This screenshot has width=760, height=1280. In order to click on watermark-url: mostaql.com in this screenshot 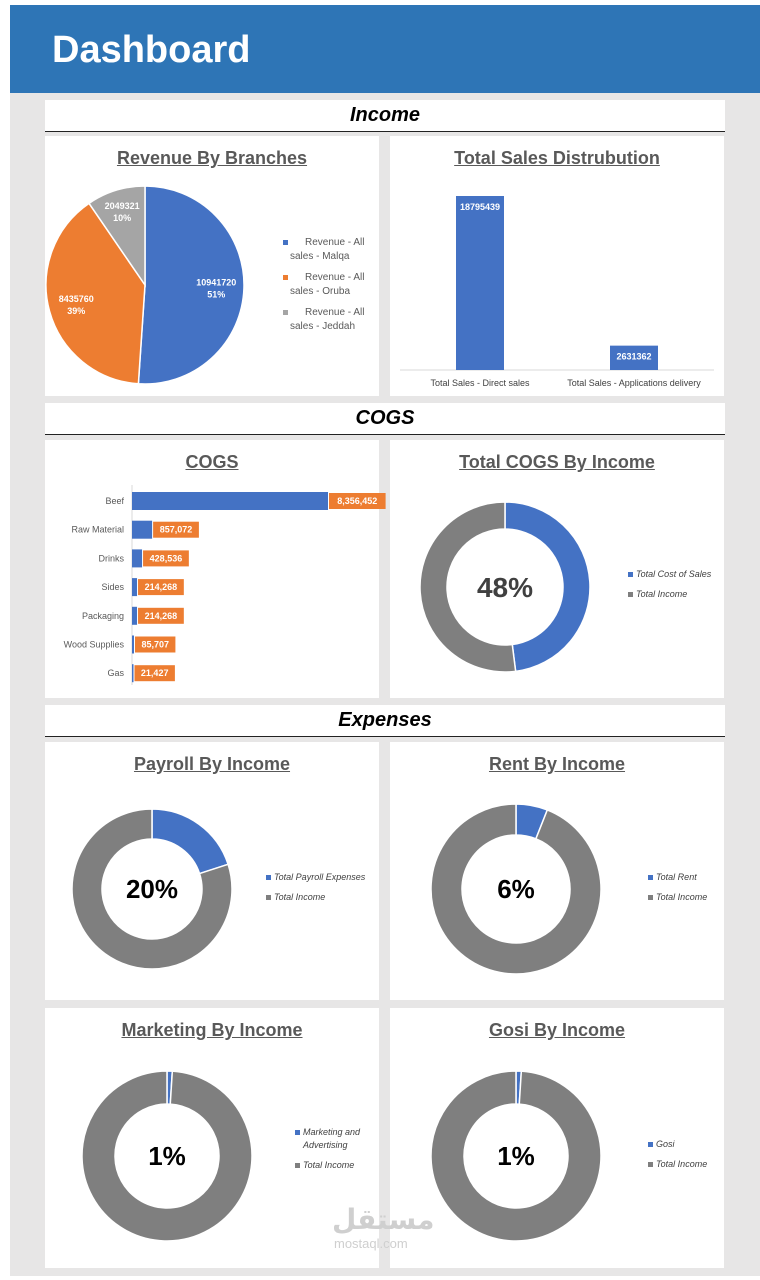, I will do `click(371, 1243)`.